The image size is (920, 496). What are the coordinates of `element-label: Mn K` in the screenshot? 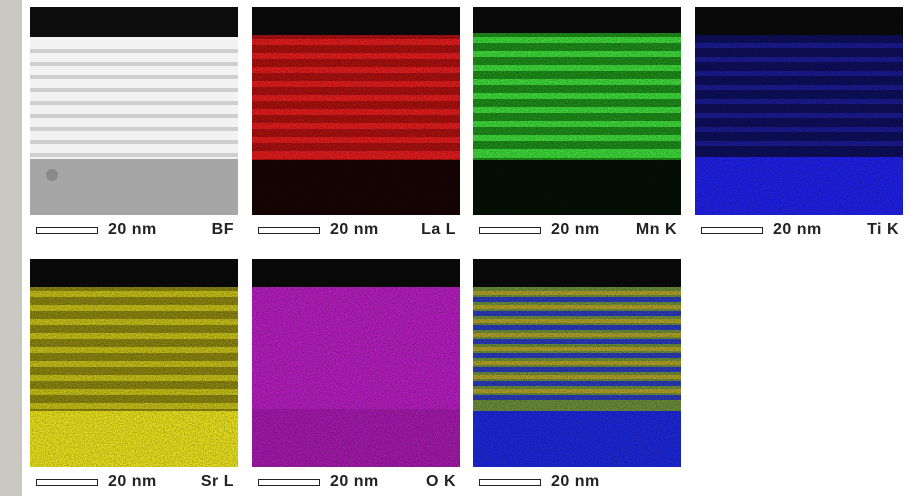 It's located at (656, 229).